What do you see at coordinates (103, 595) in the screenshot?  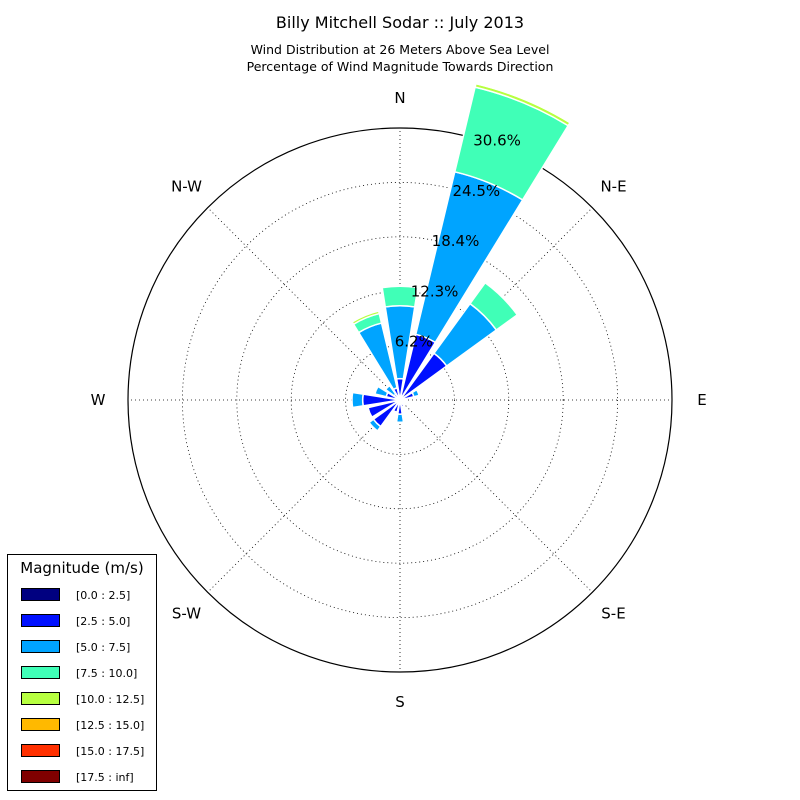 I see `legend-label-0: [0.0 : 2.5]` at bounding box center [103, 595].